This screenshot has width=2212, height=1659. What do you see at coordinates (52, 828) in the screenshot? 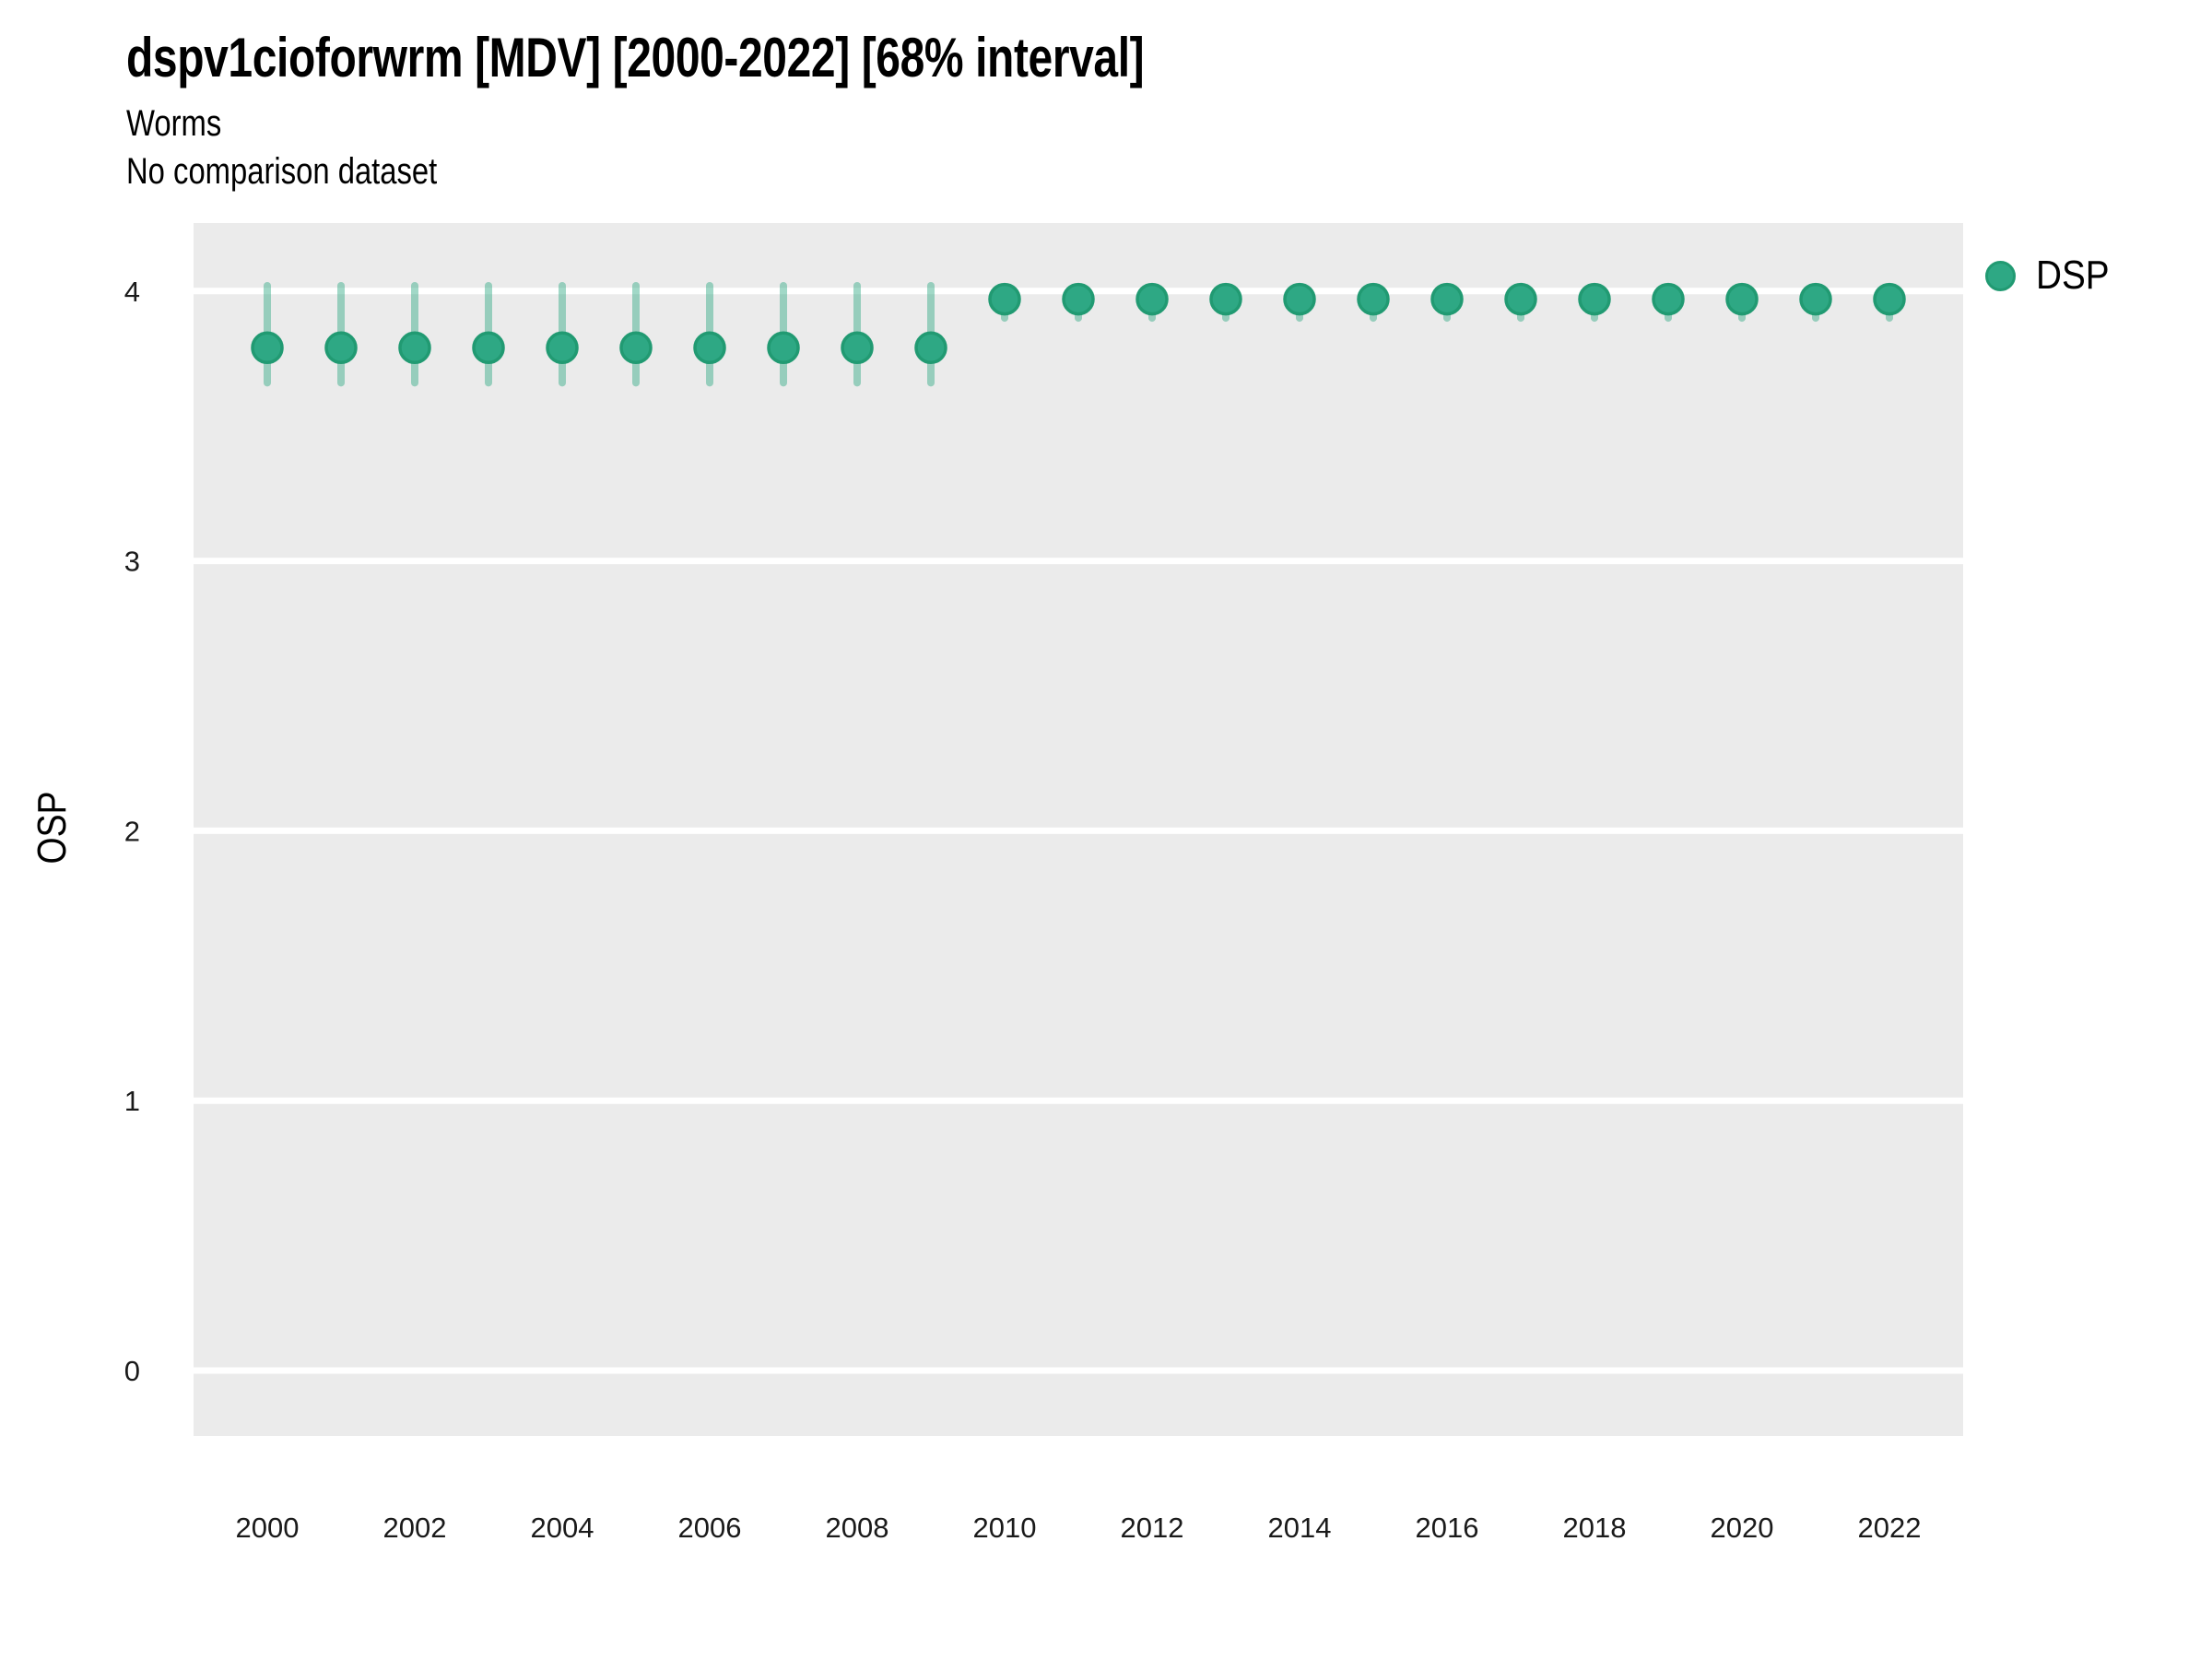
I see `y-axis-title: OSP` at bounding box center [52, 828].